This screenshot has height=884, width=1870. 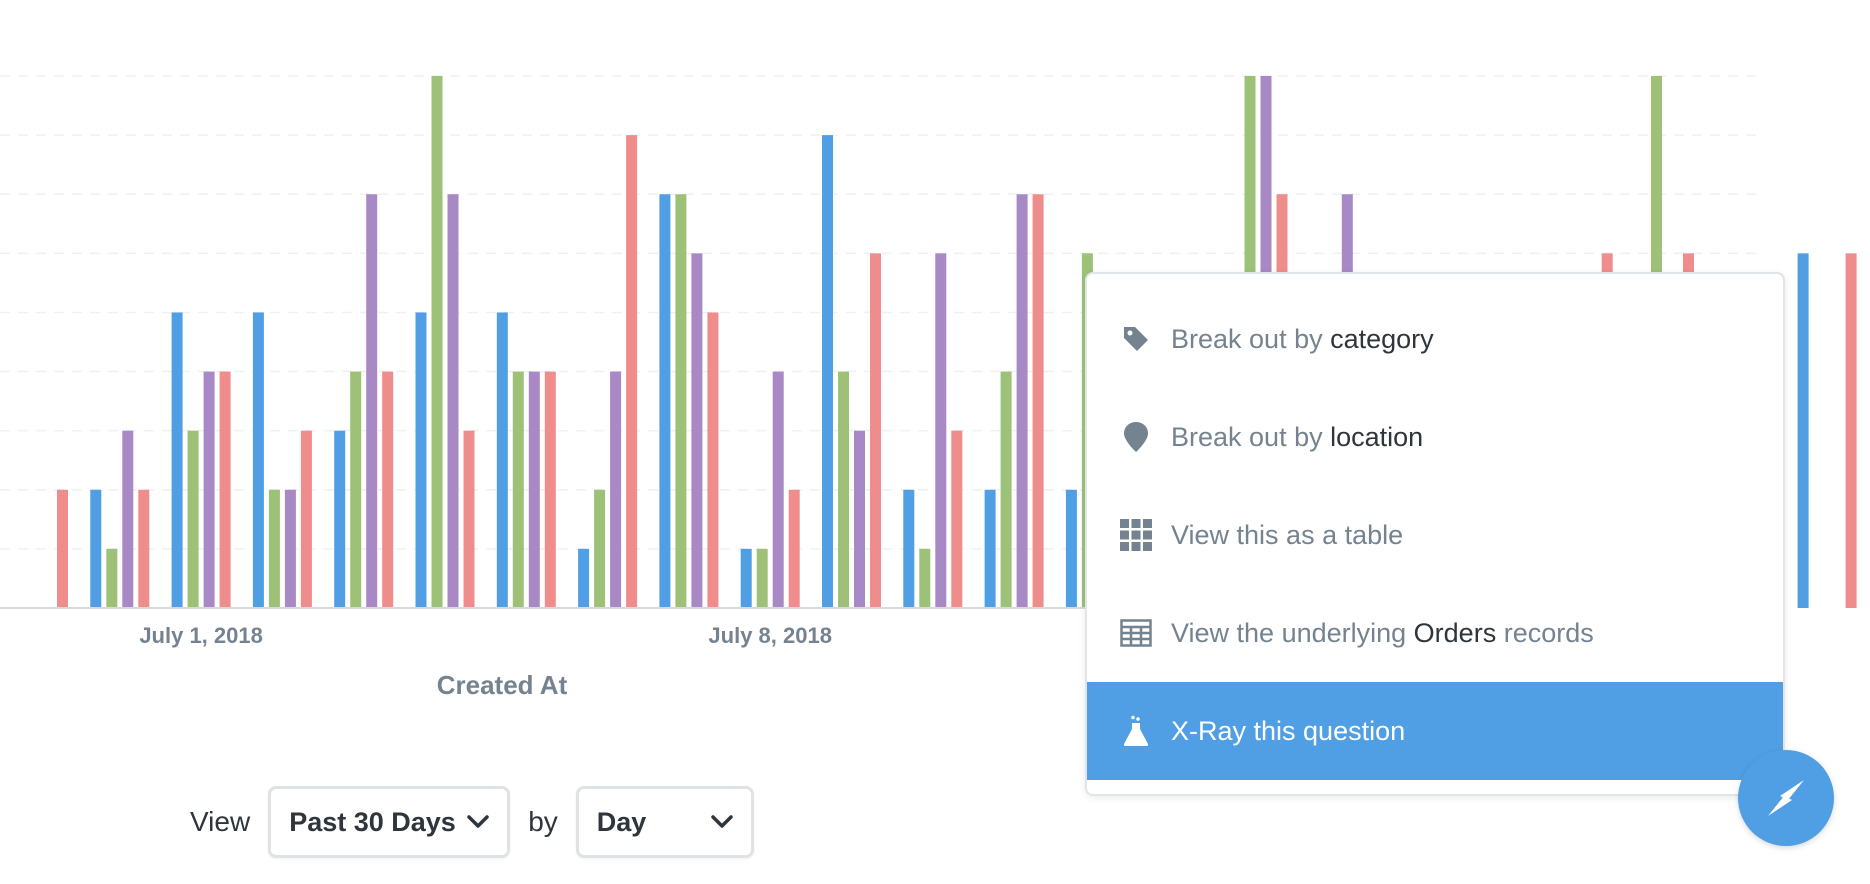 What do you see at coordinates (1435, 339) in the screenshot?
I see `break-out-by-category: Break out by category` at bounding box center [1435, 339].